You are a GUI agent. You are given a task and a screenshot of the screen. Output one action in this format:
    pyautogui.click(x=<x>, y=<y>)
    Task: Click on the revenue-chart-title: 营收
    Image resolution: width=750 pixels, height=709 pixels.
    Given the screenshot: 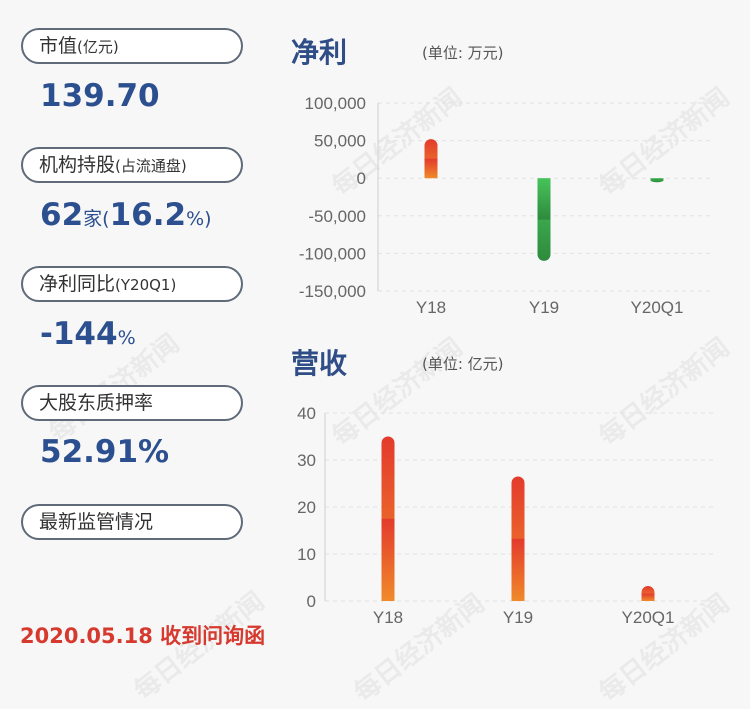 What is the action you would take?
    pyautogui.click(x=319, y=363)
    